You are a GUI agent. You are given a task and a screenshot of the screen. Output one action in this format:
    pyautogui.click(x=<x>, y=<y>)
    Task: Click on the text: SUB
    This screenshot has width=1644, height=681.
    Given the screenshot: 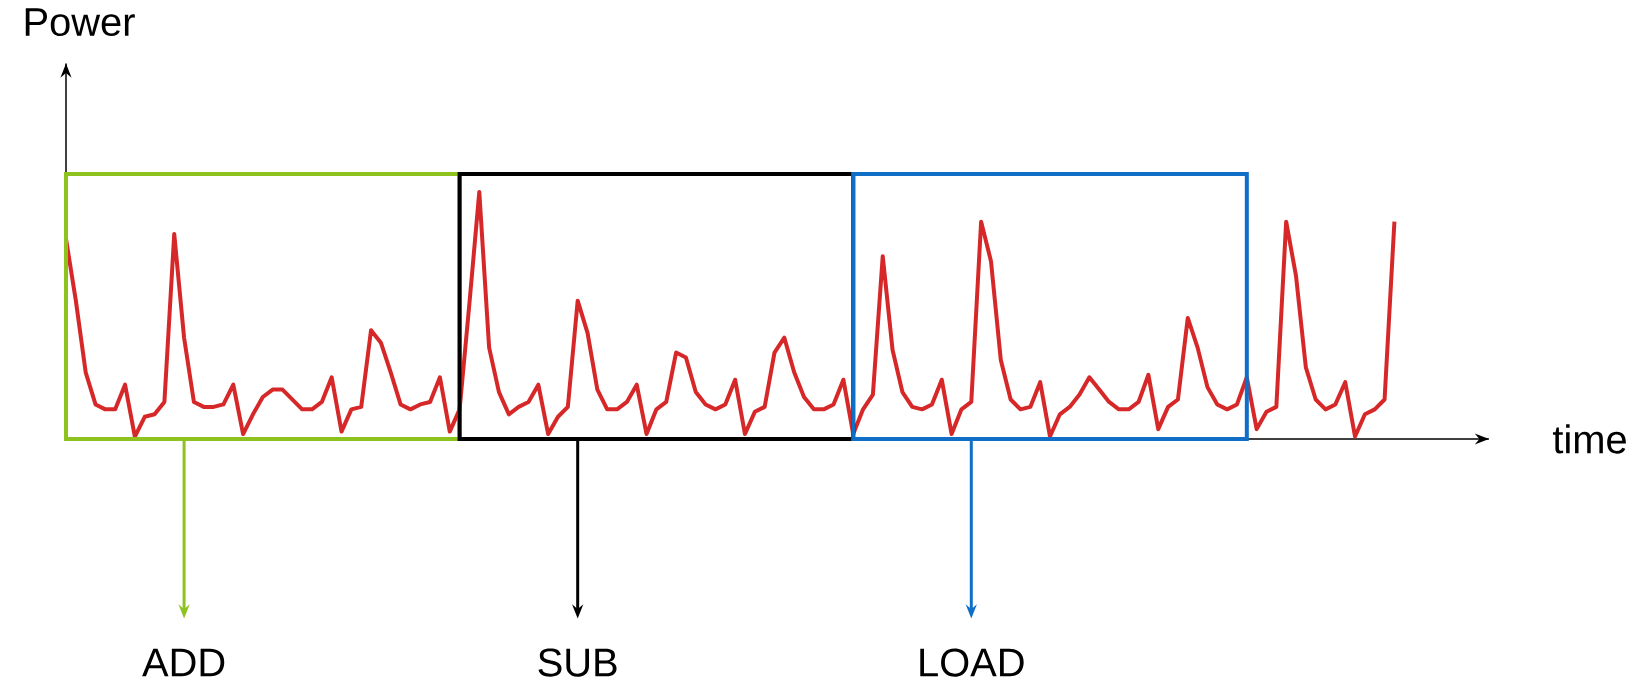 What is the action you would take?
    pyautogui.click(x=577, y=662)
    